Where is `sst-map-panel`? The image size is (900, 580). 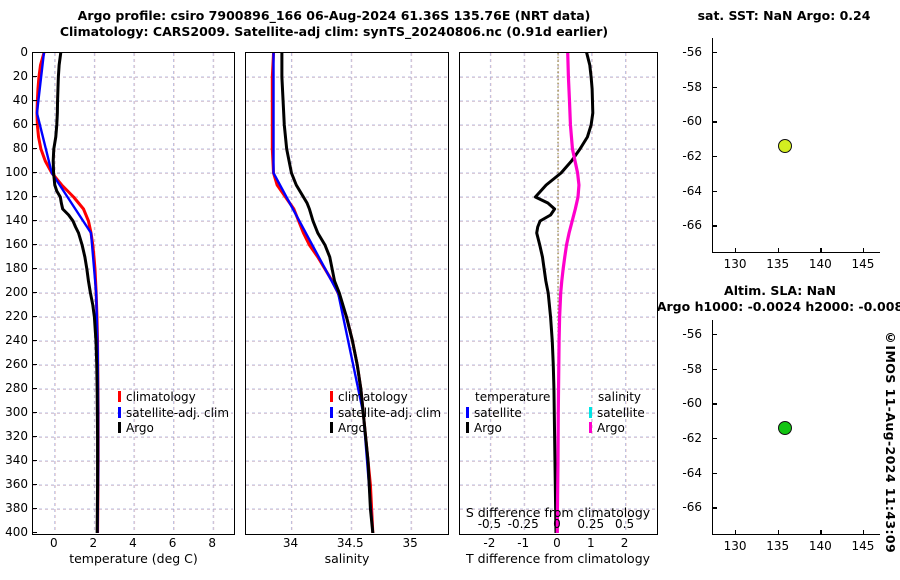
sst-map-panel is located at coordinates (796, 145).